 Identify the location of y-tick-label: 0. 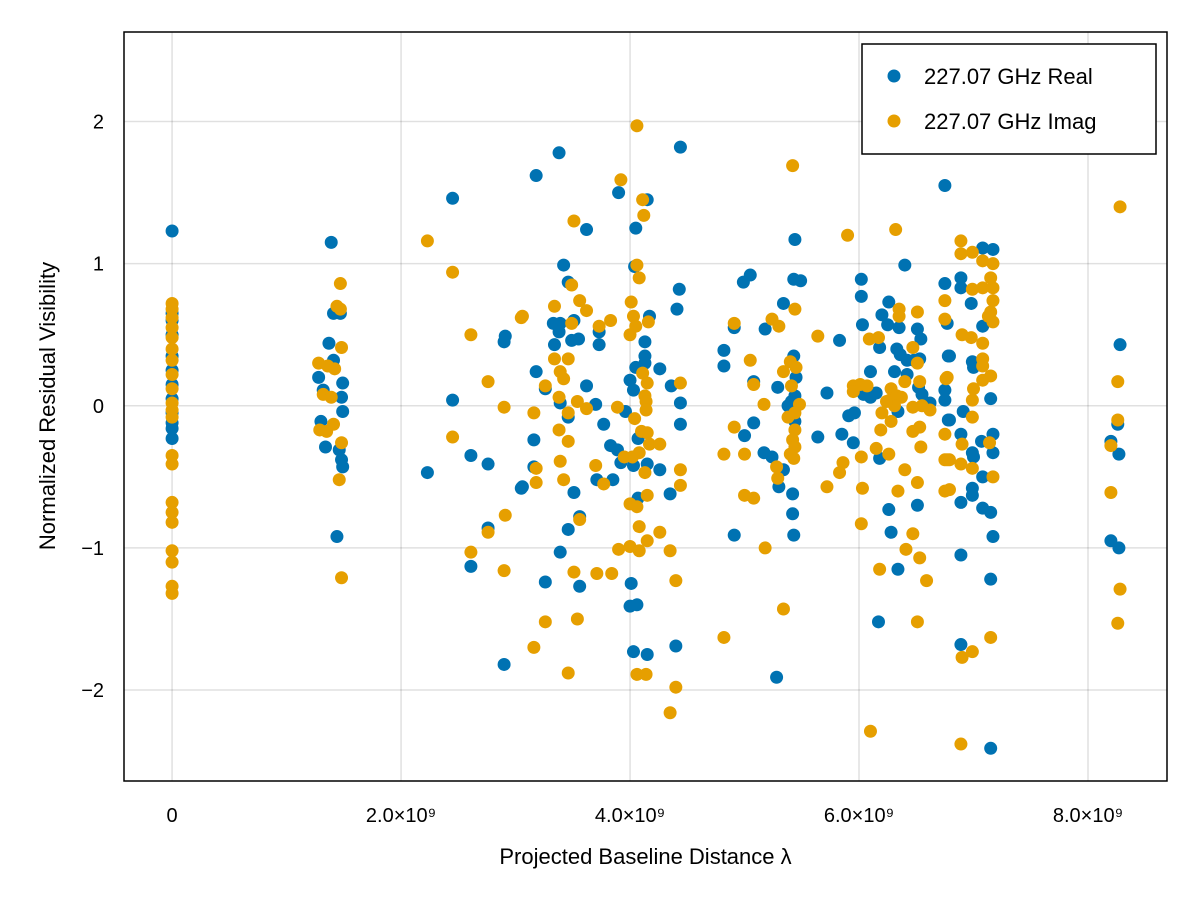
(98, 407).